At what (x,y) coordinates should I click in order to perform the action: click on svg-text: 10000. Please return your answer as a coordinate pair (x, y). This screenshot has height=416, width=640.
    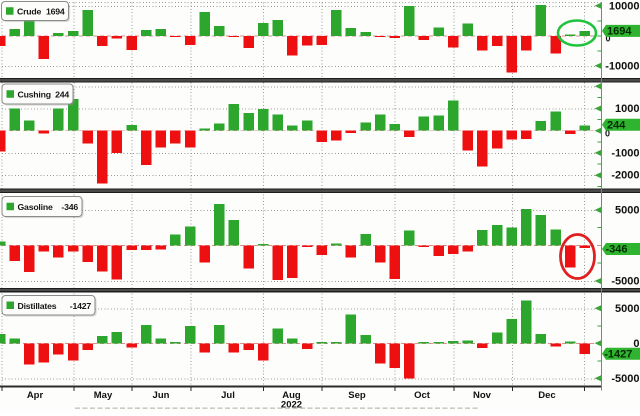
    Looking at the image, I should click on (624, 6).